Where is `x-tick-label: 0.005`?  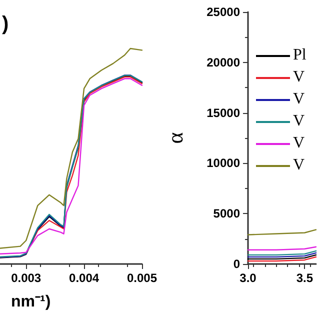 x-tick-label: 0.005 is located at coordinates (142, 278).